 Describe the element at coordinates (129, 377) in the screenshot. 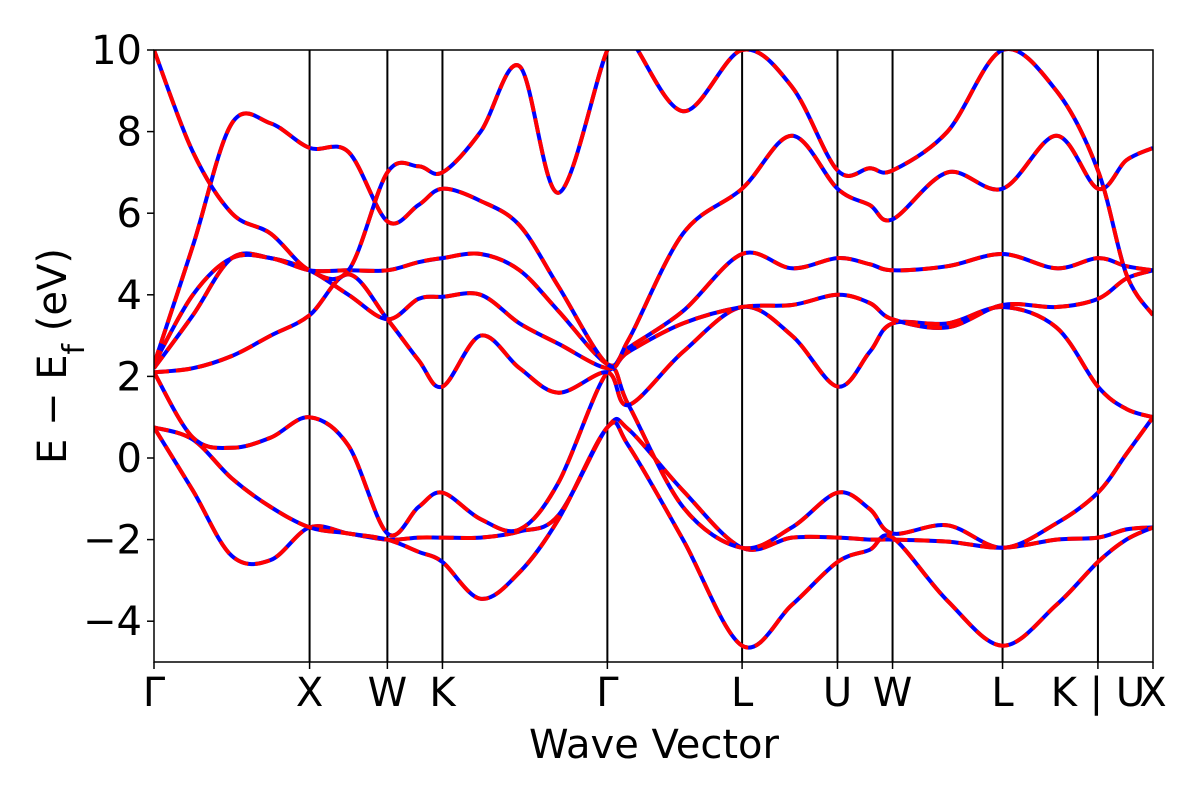

I see `y-tick-label: 2` at that location.